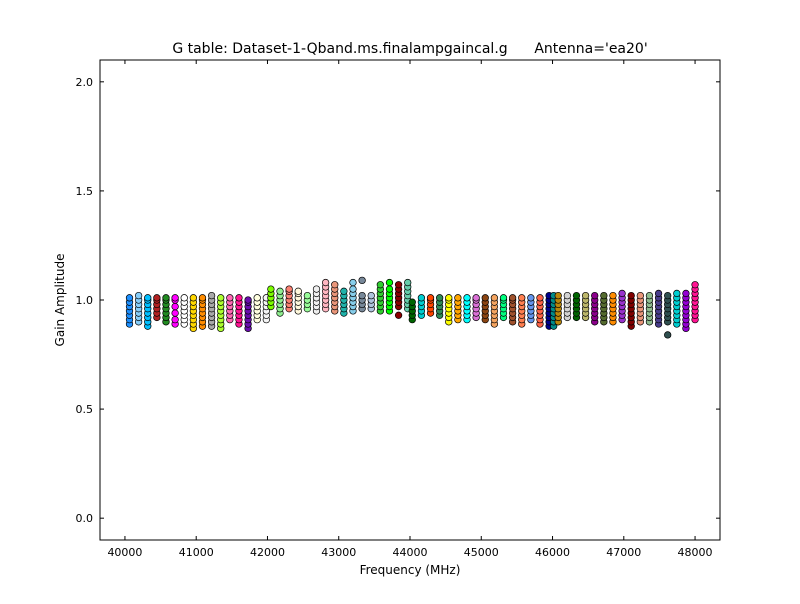  Describe the element at coordinates (481, 552) in the screenshot. I see `x-tick-label: 45000` at that location.